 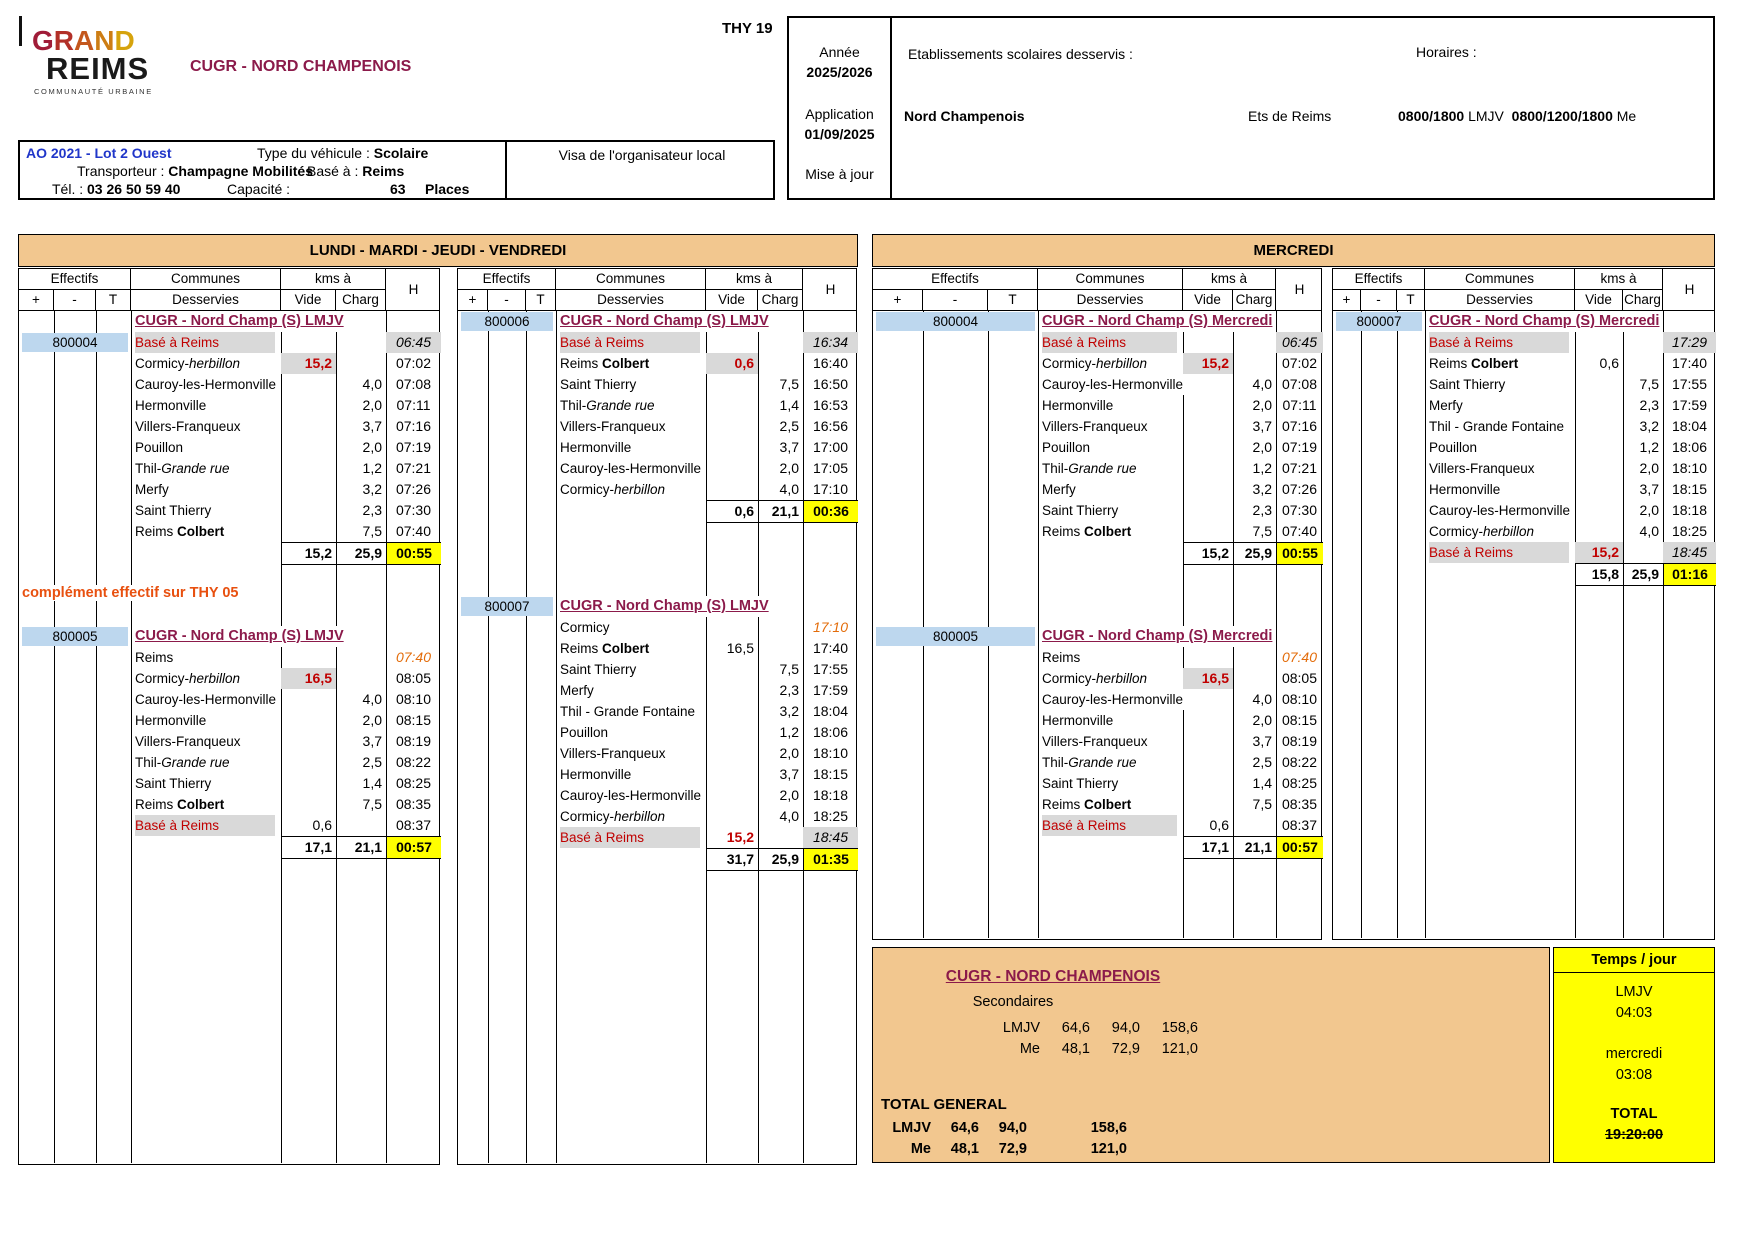 I want to click on km-charge-cell: 3,7, so click(x=1262, y=741).